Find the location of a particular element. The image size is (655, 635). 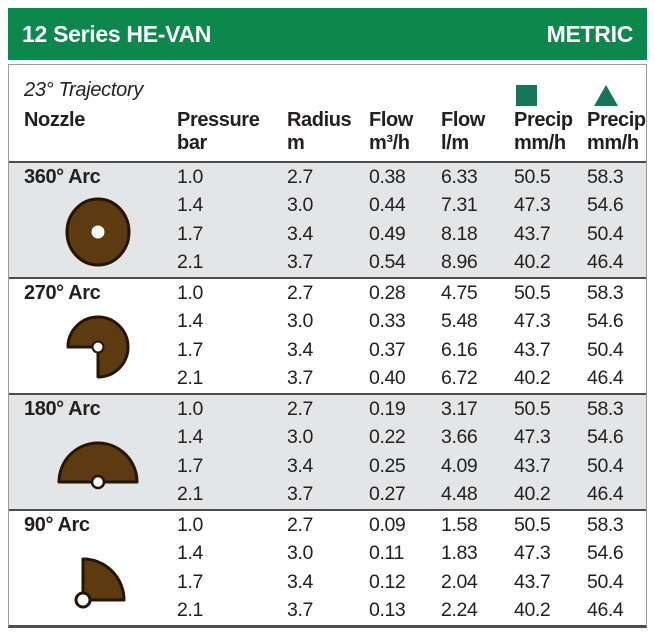

table-cell: 0.33 is located at coordinates (387, 321).